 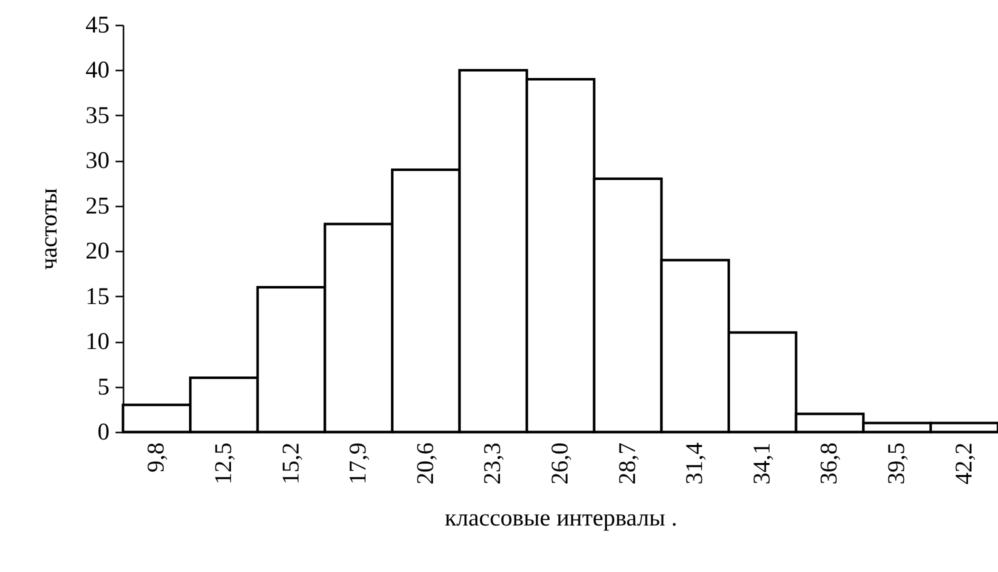 What do you see at coordinates (157, 457) in the screenshot?
I see `x-tick-label: 9,8` at bounding box center [157, 457].